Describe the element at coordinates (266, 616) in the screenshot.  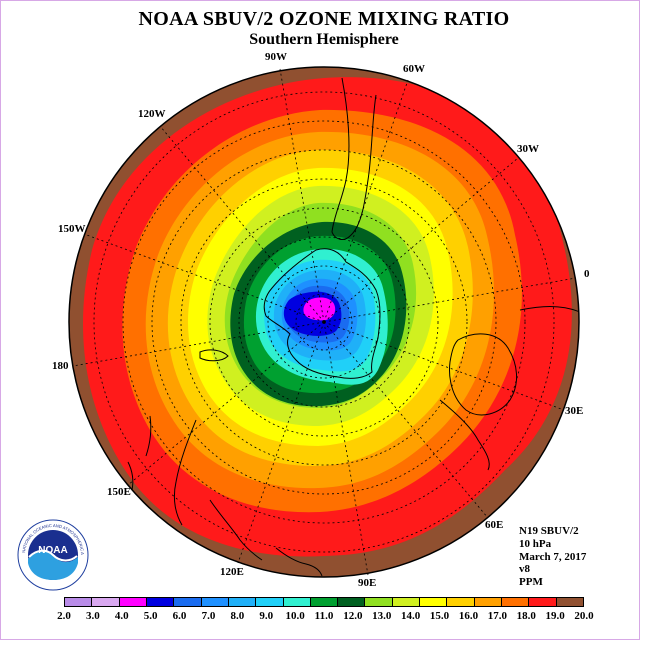
I see `colorbar-tick-label: 9.0` at that location.